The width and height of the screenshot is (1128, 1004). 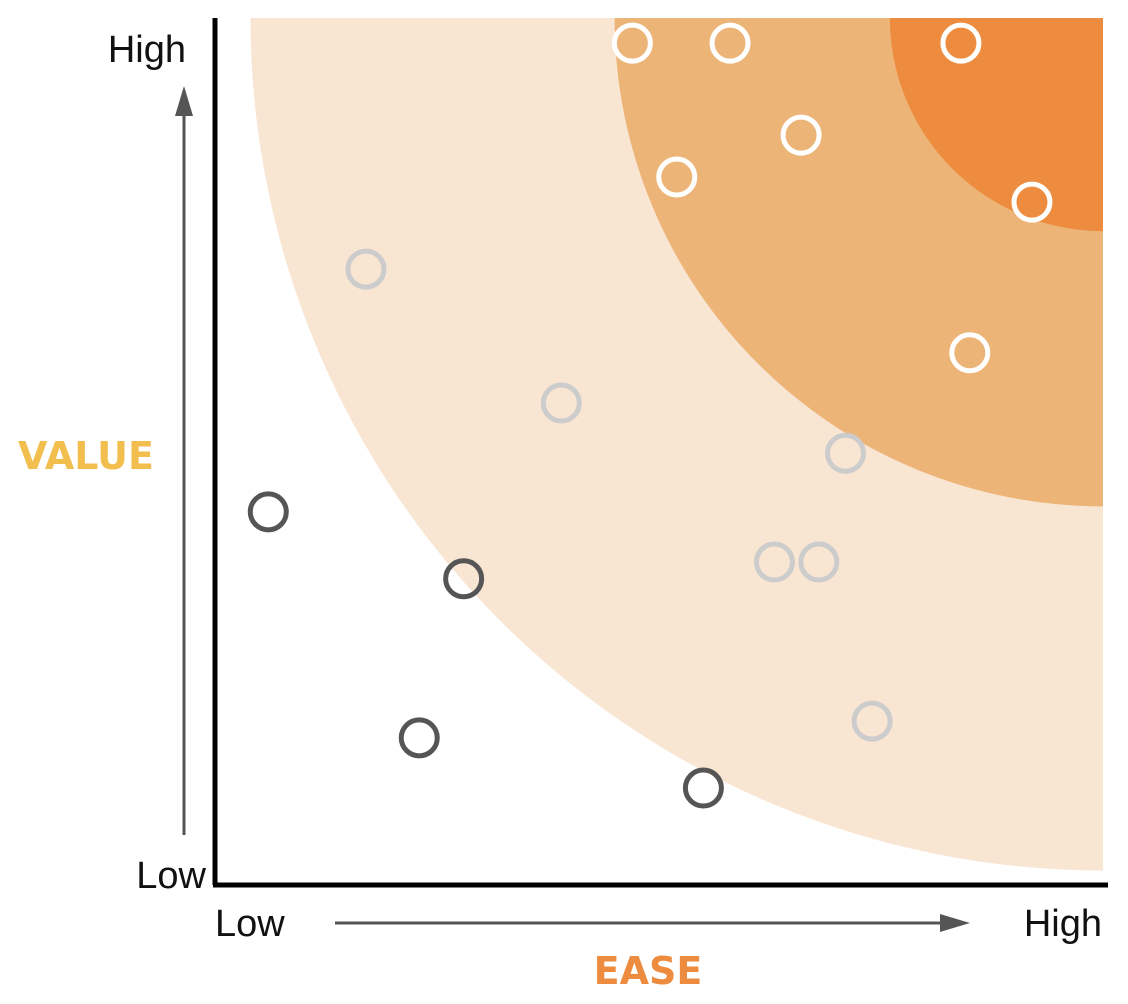 What do you see at coordinates (955, 923) in the screenshot?
I see `x-arrowhead` at bounding box center [955, 923].